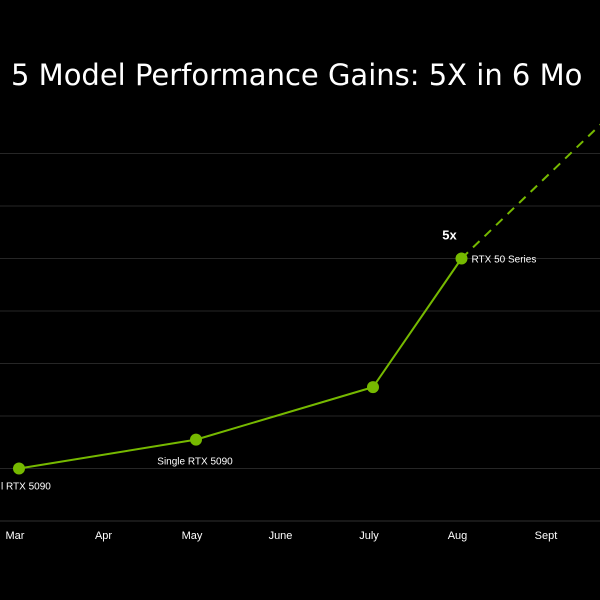 The image size is (600, 600). Describe the element at coordinates (26, 487) in the screenshot. I see `point-label: l RTX 5090` at that location.